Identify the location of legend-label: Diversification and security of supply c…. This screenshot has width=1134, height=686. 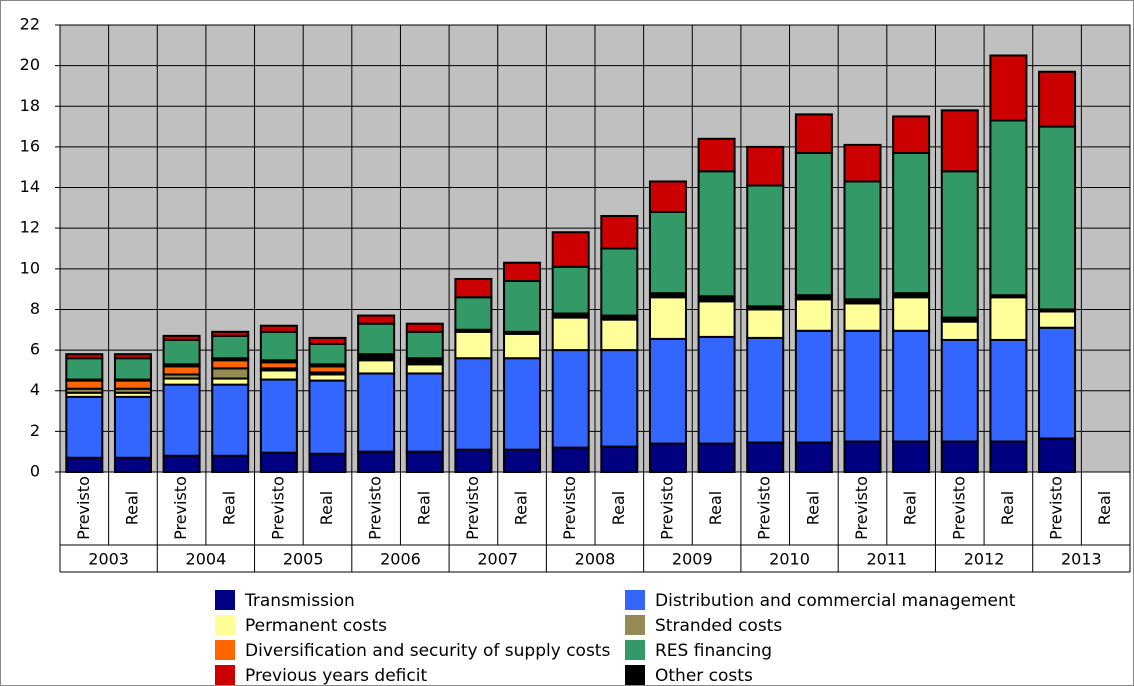
(427, 651).